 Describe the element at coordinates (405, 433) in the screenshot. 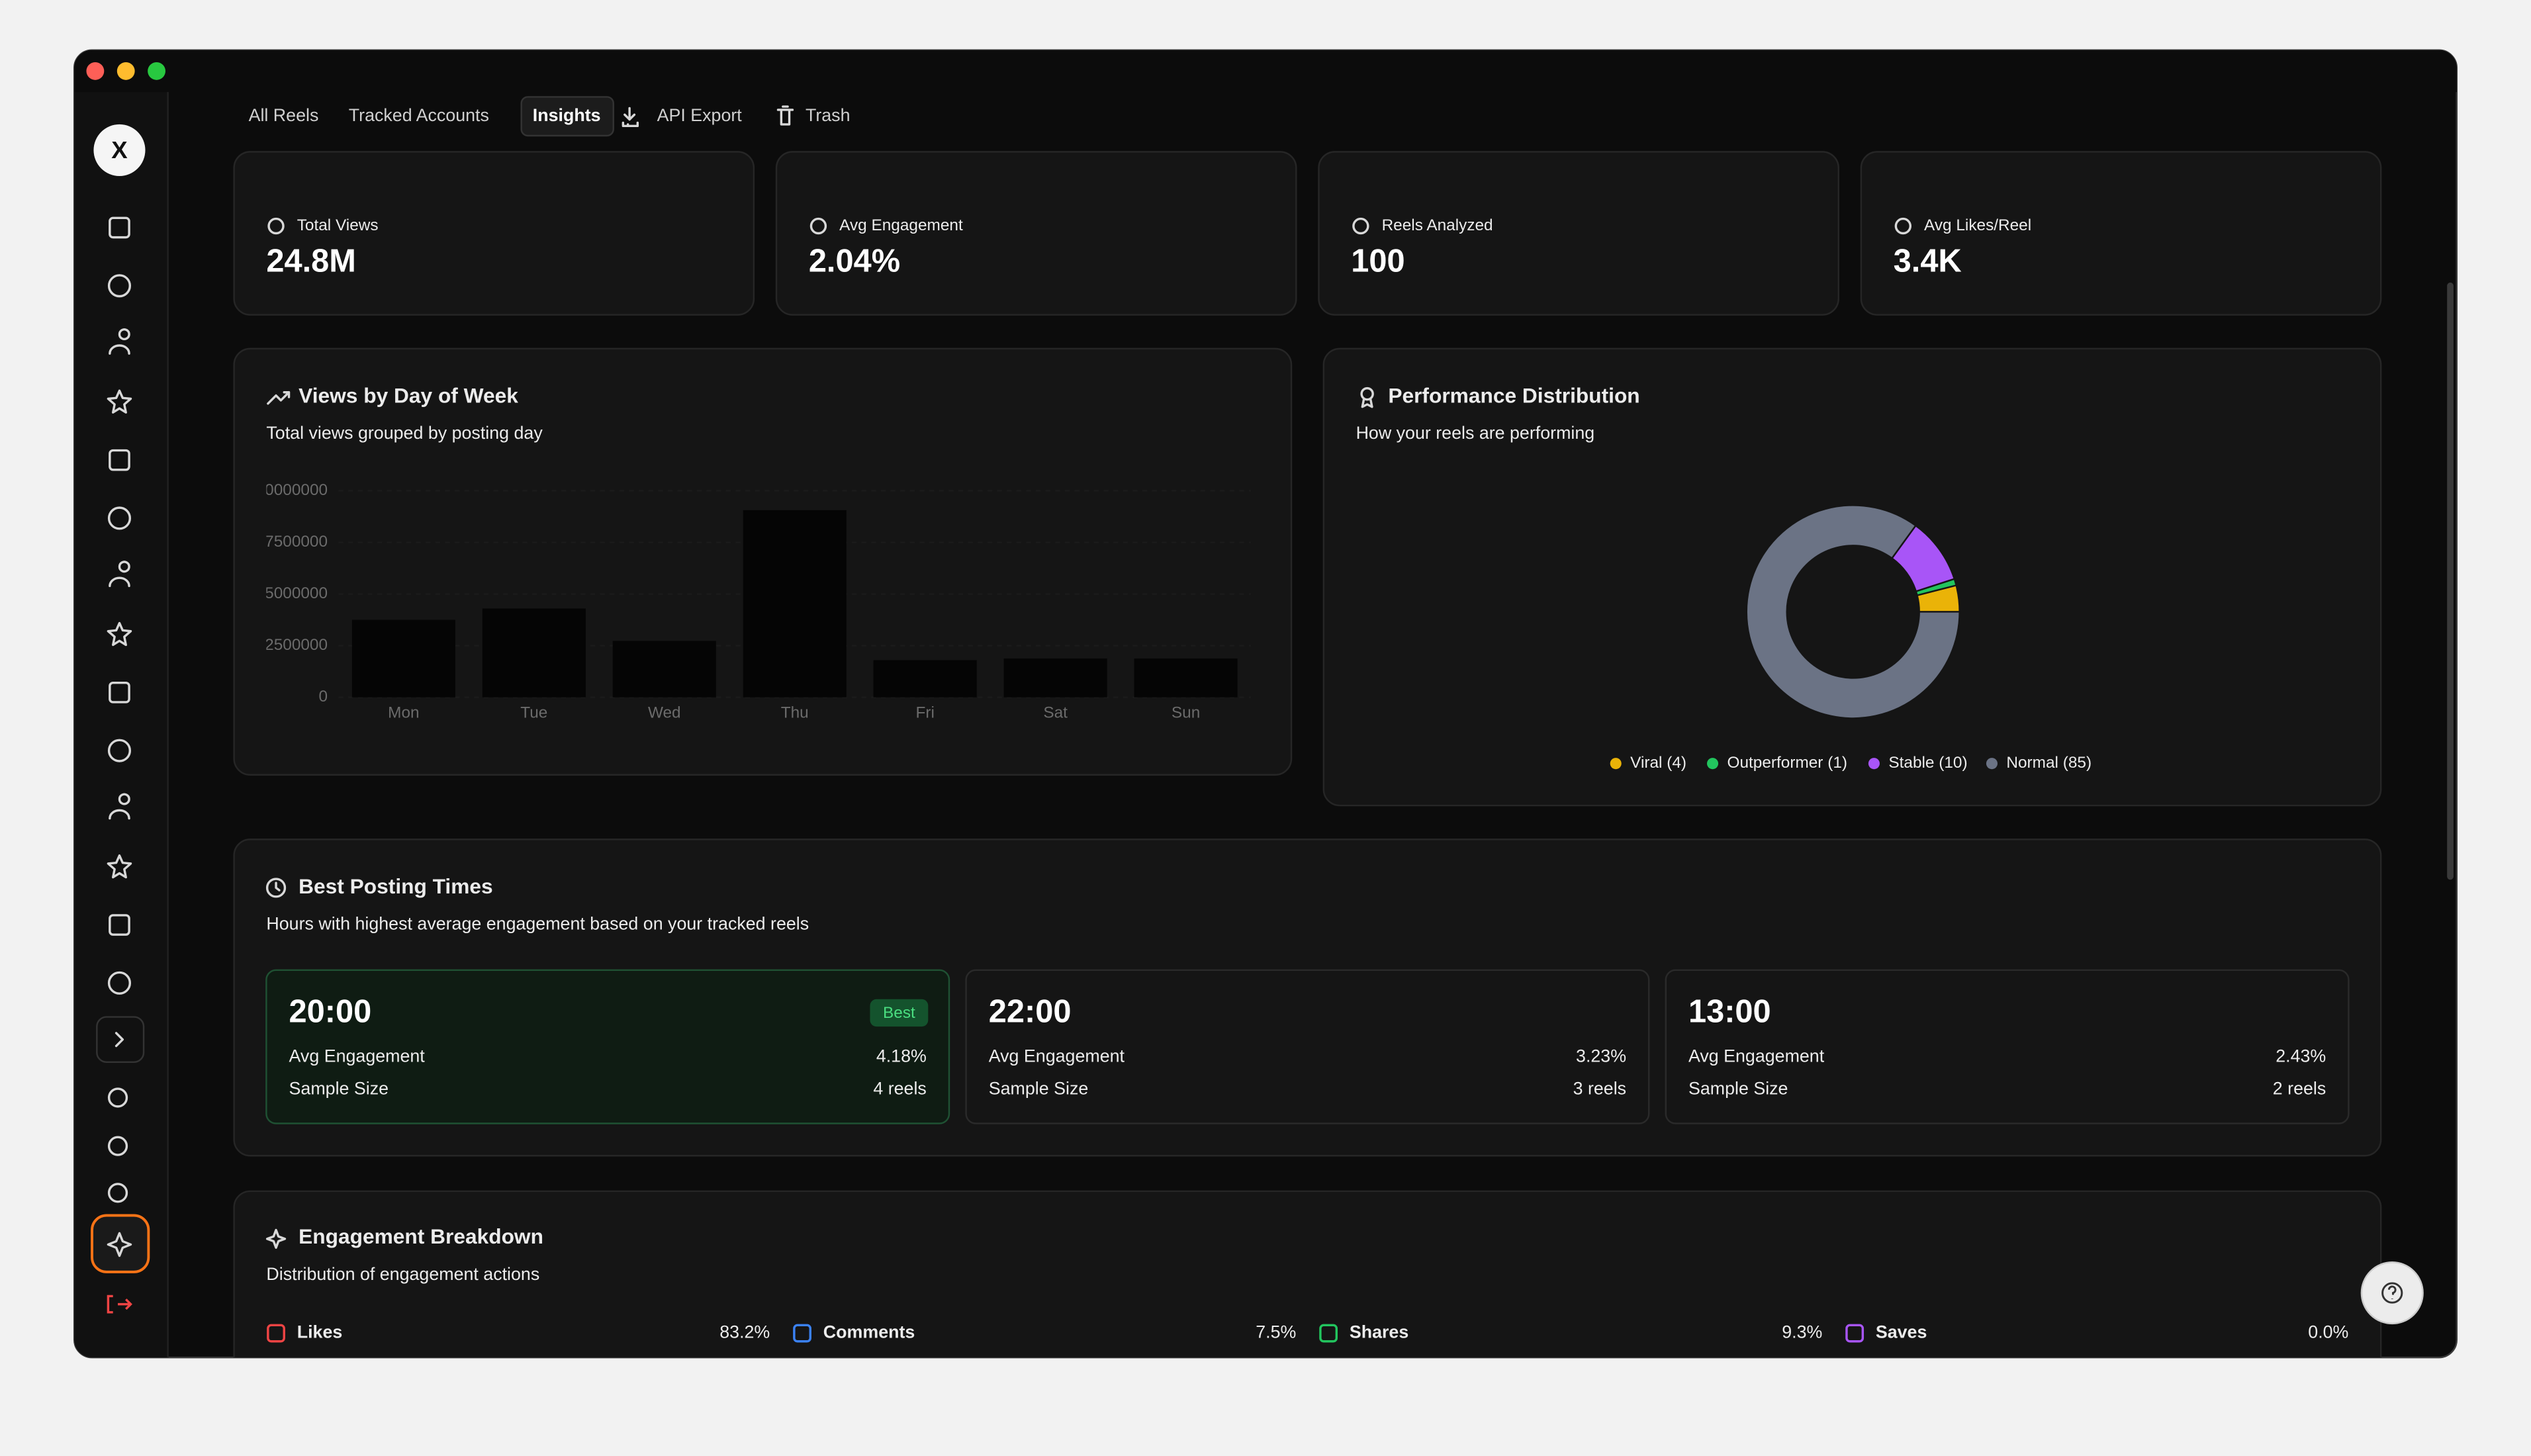

I see `card-subtitle: Total views grouped by posting day` at that location.